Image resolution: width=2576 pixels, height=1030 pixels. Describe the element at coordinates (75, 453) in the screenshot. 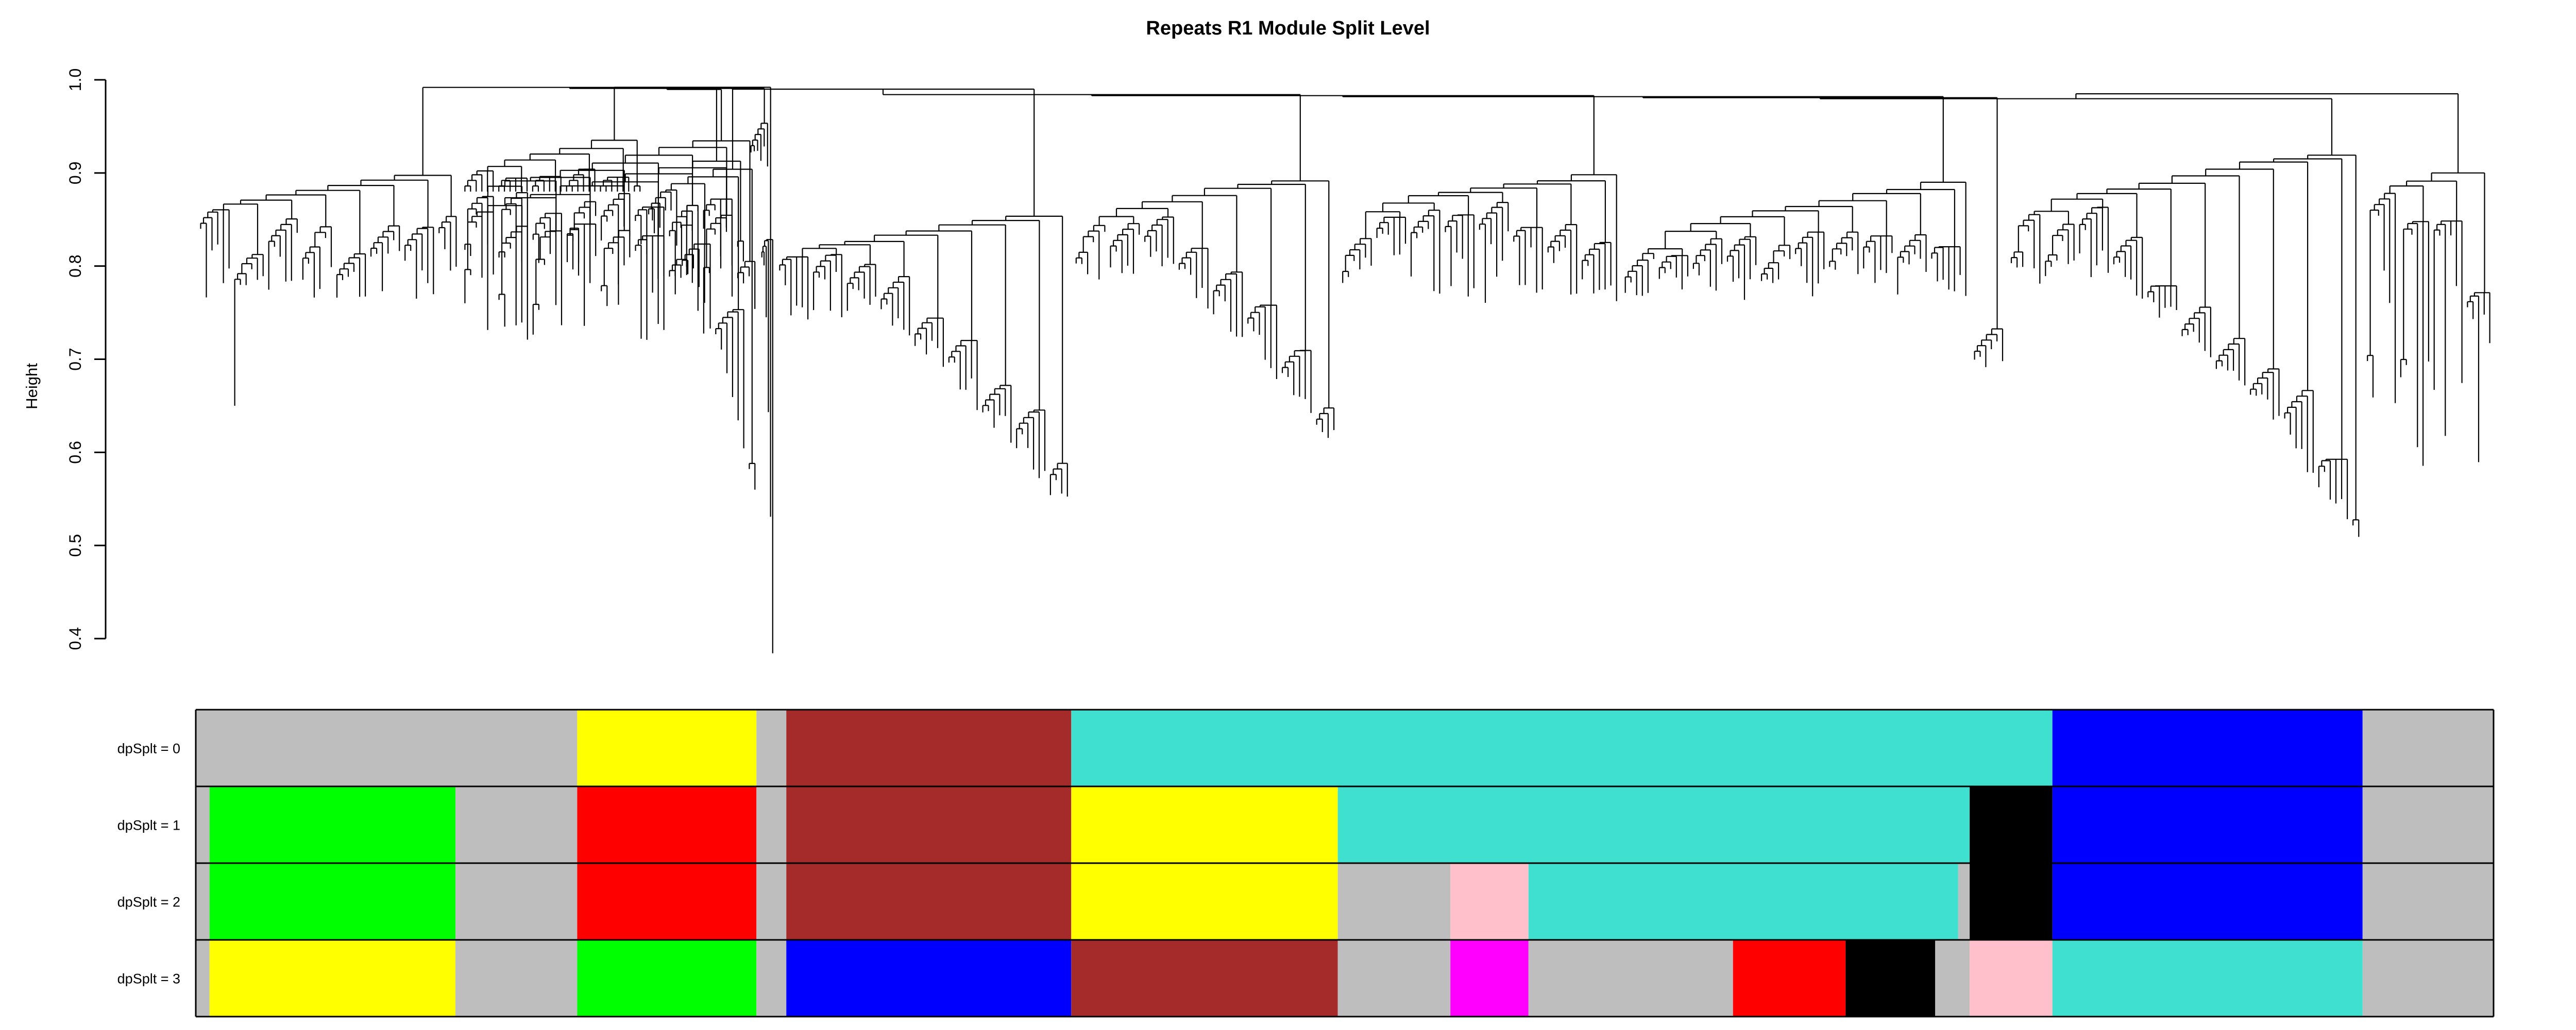

I see `y-tick-label: 0.6` at that location.